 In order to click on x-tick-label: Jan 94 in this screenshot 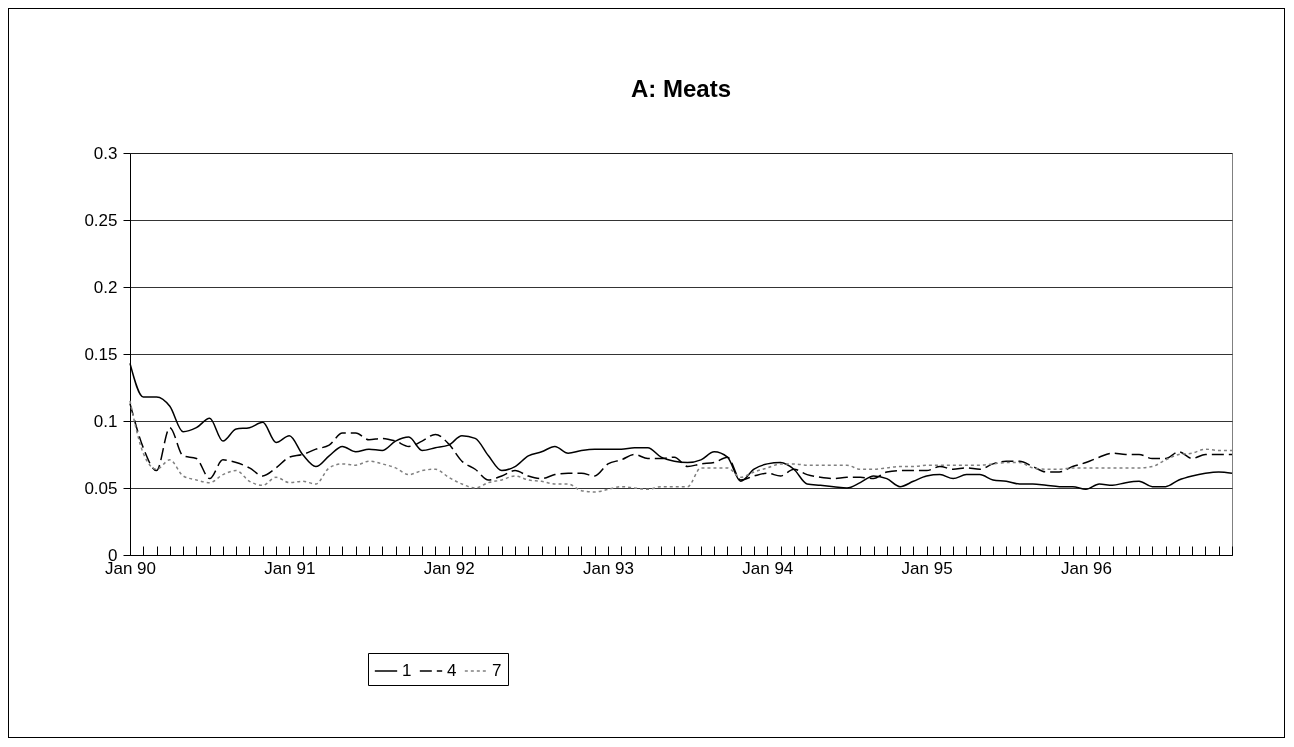, I will do `click(768, 568)`.